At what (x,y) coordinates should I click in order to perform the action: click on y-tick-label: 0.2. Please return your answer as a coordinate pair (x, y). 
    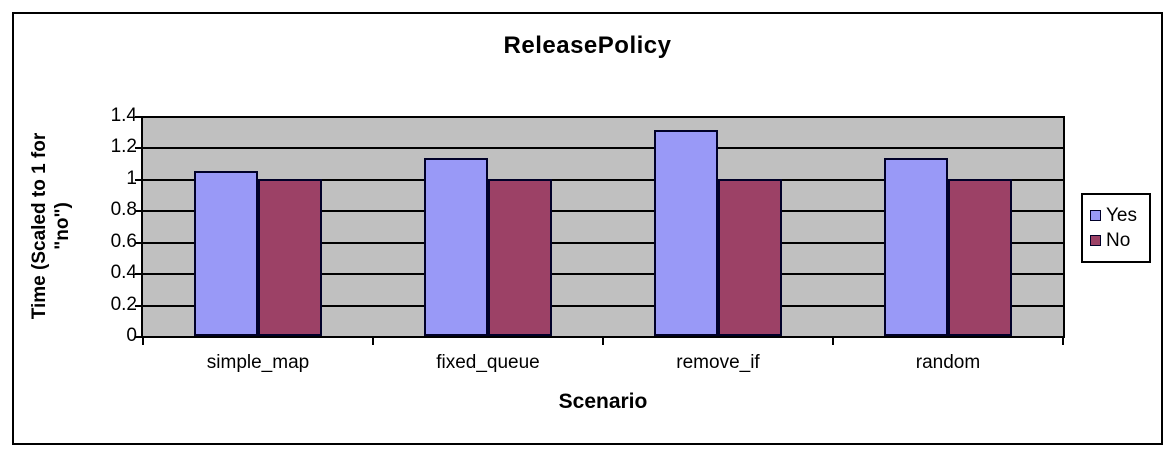
    Looking at the image, I should click on (123, 304).